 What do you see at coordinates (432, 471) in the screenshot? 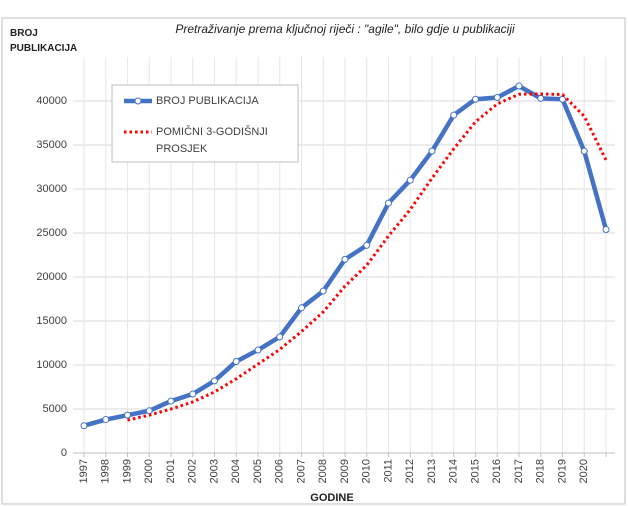
I see `x-tick-label: 2013` at bounding box center [432, 471].